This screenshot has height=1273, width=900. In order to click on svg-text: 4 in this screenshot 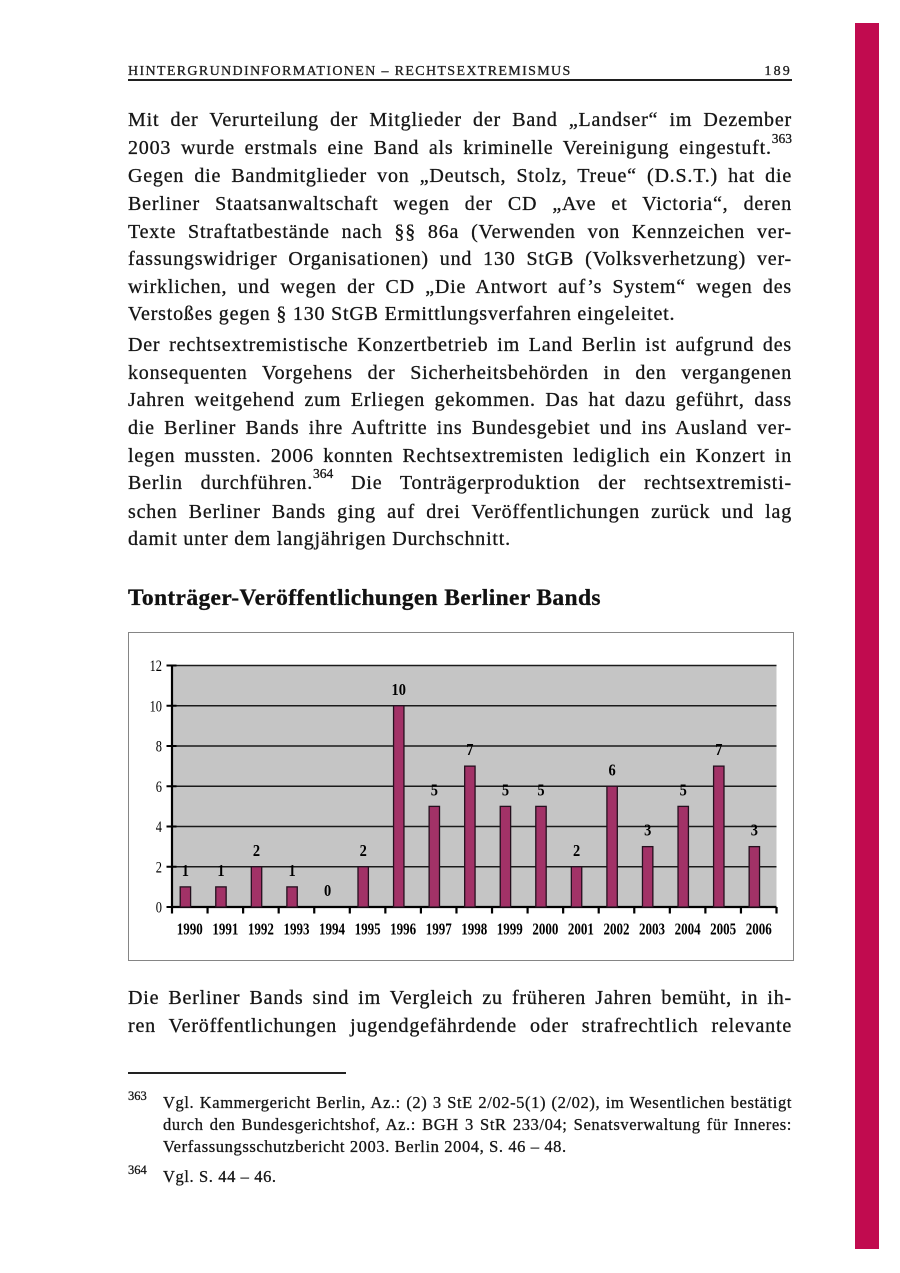, I will do `click(159, 827)`.